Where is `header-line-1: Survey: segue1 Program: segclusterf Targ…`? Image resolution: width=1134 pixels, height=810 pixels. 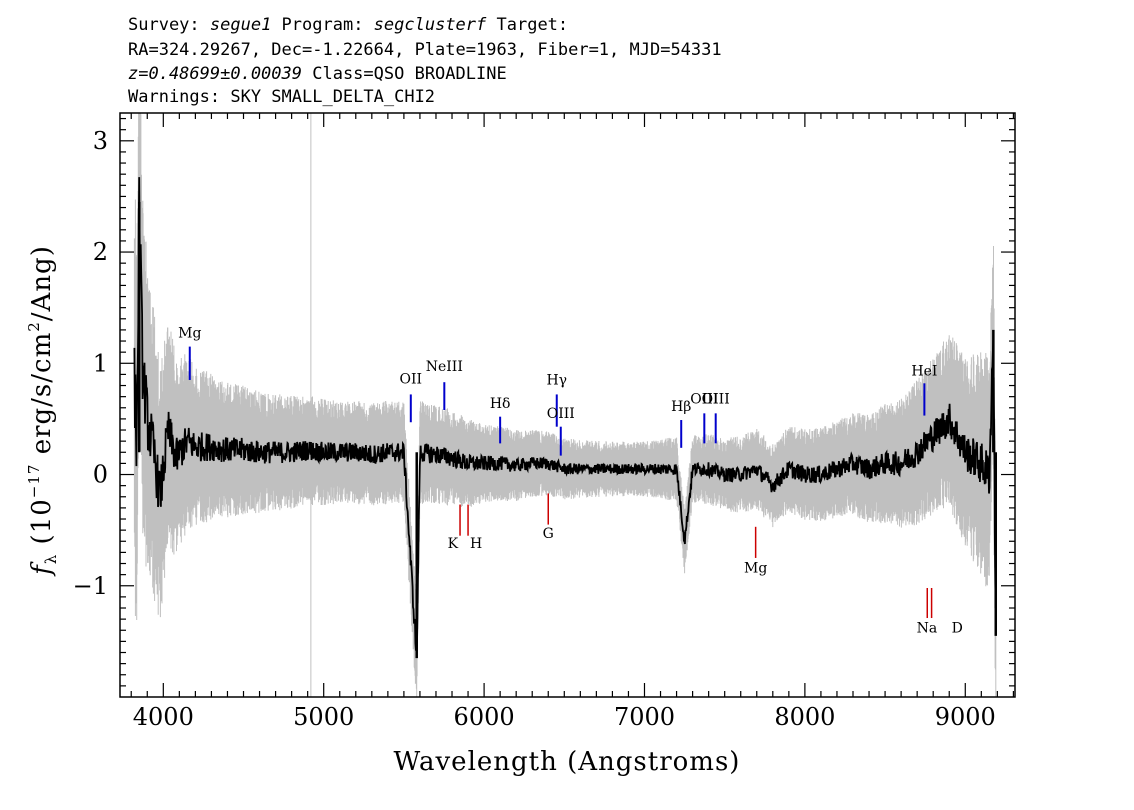
header-line-1: Survey: segue1 Program: segclusterf Targ… is located at coordinates (348, 25).